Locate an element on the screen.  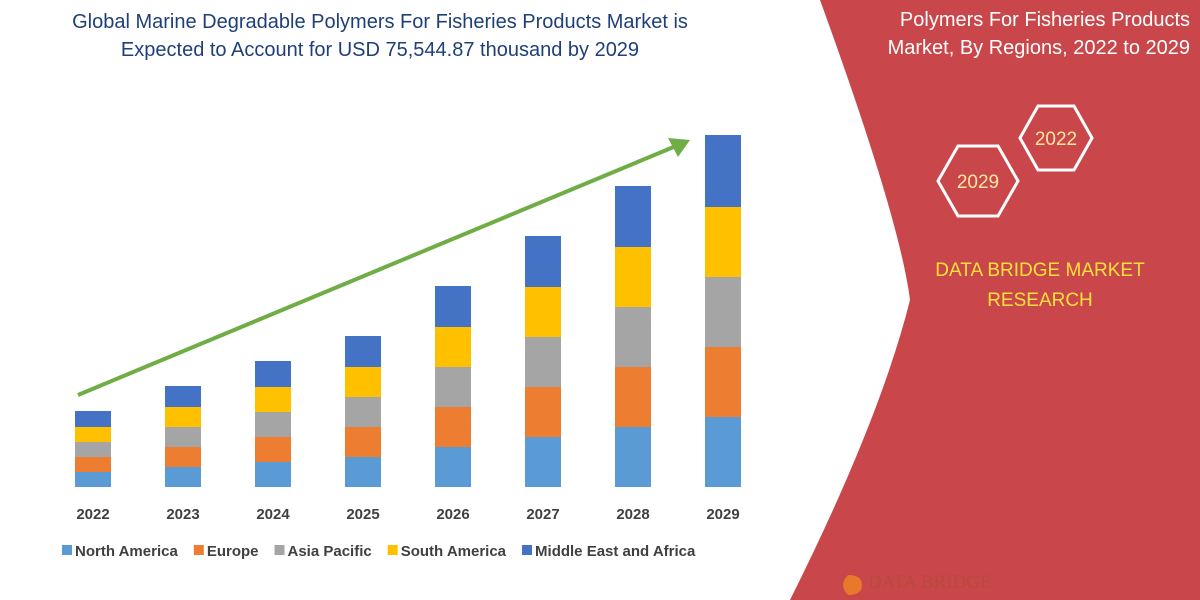
legend-label: South America is located at coordinates (454, 551).